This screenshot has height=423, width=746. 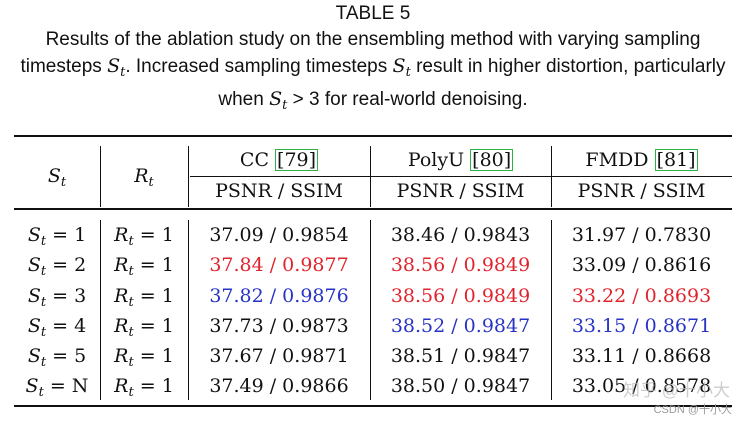 What do you see at coordinates (641, 296) in the screenshot?
I see `table-row-3-fmdd: 33.22 / 0.8693` at bounding box center [641, 296].